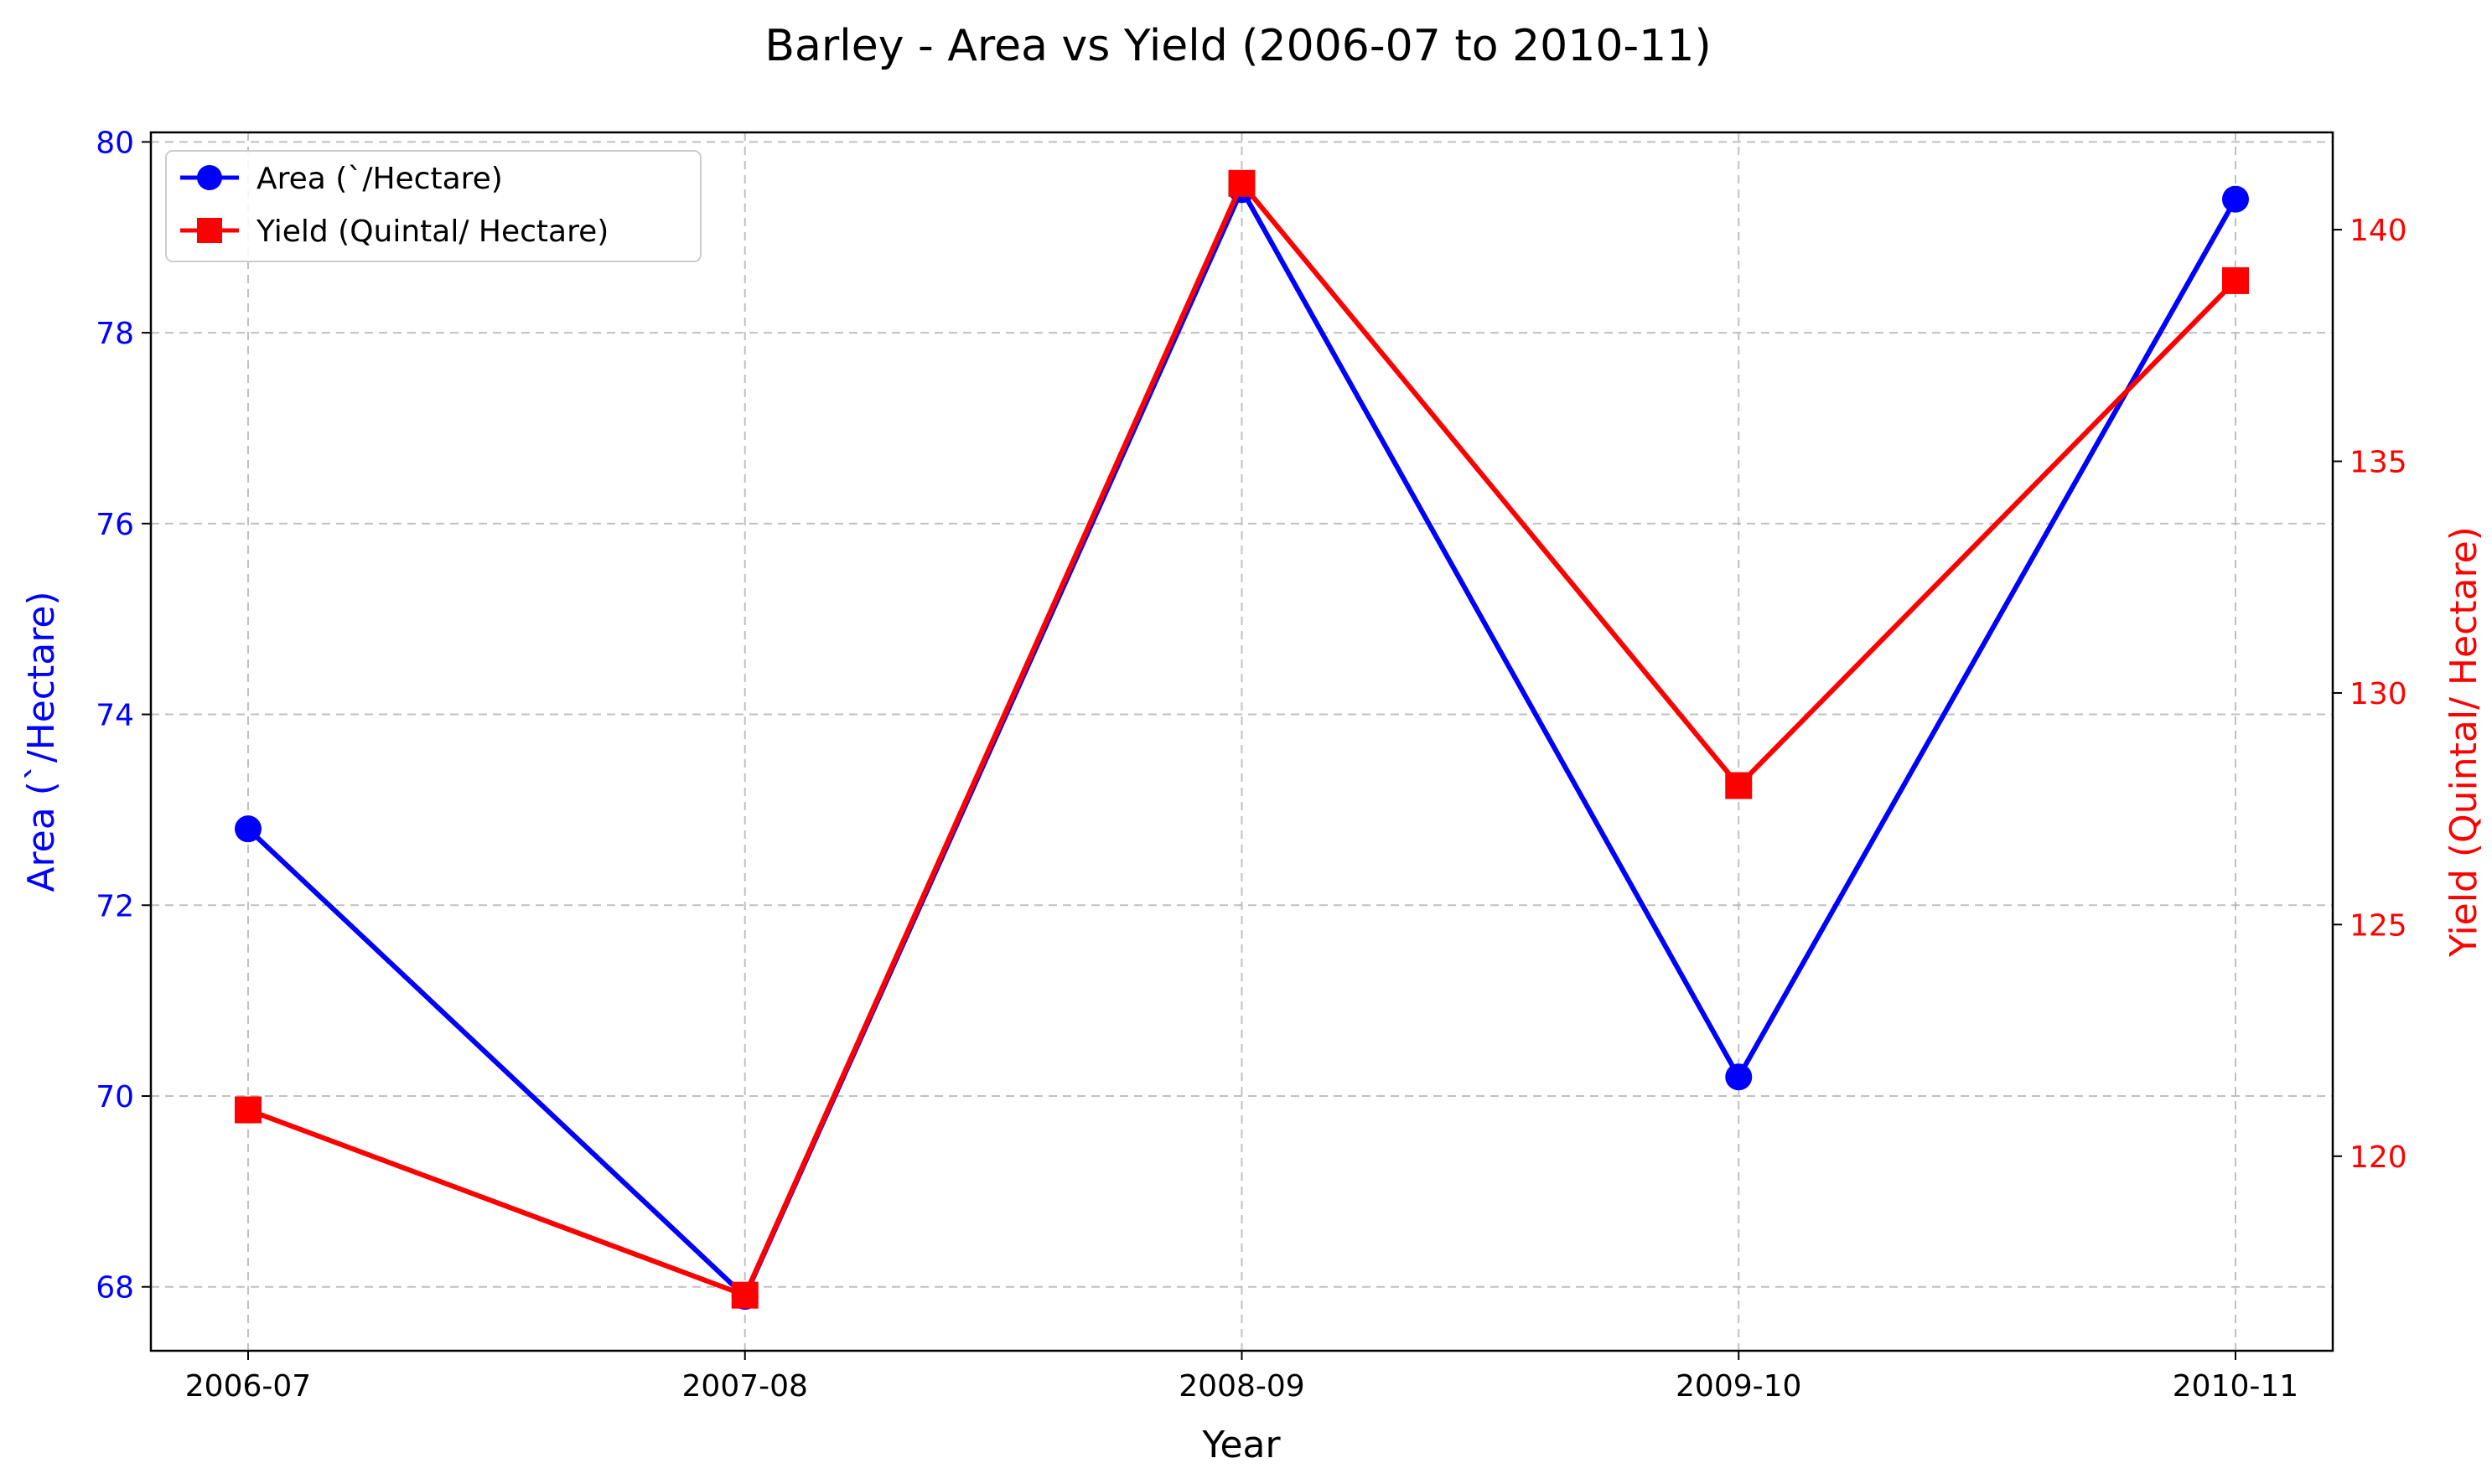  I want to click on x-axis-title: Year, so click(1241, 1445).